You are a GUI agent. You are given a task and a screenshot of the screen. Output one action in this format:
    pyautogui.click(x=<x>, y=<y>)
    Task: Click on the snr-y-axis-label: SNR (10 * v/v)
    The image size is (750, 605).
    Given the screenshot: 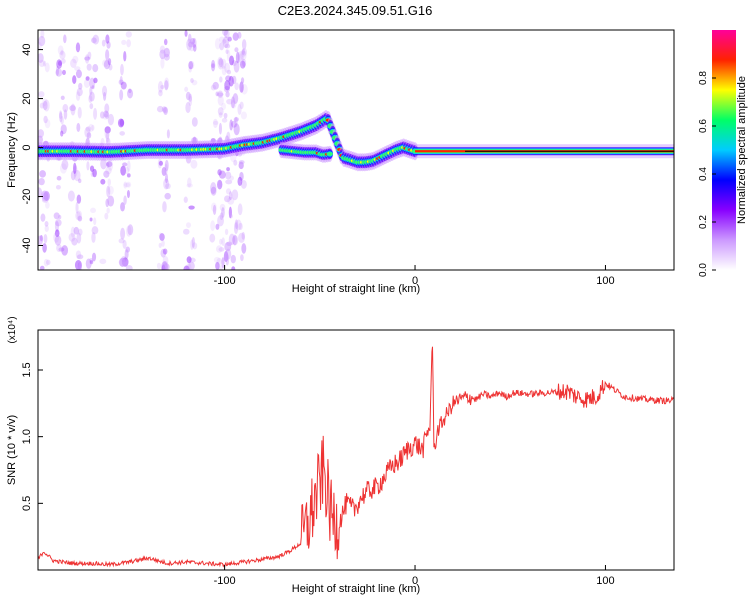 What is the action you would take?
    pyautogui.click(x=12, y=450)
    